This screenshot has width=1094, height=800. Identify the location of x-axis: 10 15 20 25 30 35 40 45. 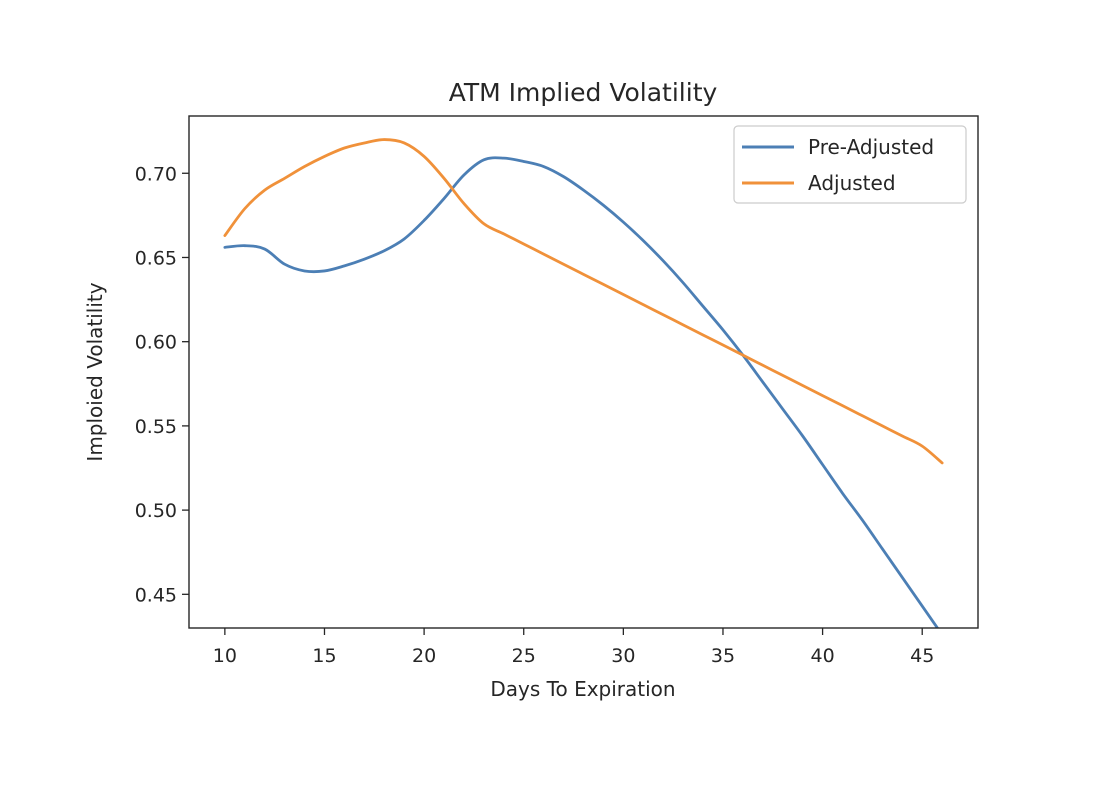
(573, 647).